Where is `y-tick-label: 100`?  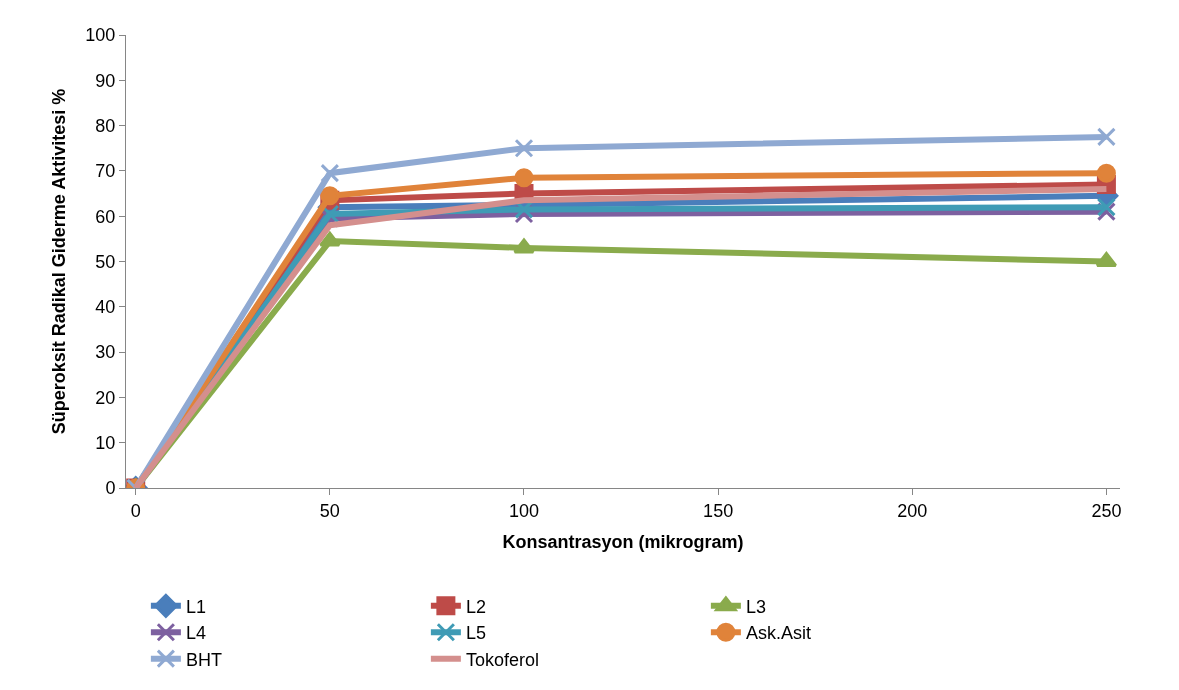
y-tick-label: 100 is located at coordinates (100, 35).